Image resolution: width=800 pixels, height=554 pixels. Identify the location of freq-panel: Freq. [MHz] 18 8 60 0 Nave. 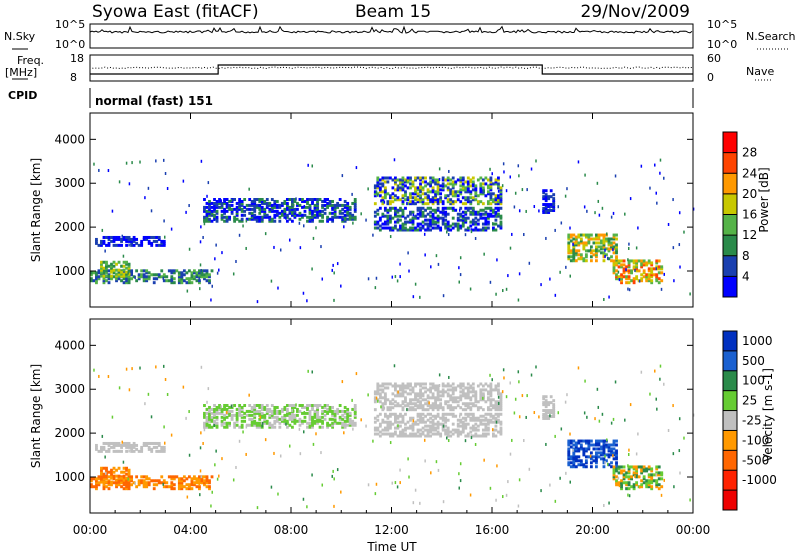
(389, 68).